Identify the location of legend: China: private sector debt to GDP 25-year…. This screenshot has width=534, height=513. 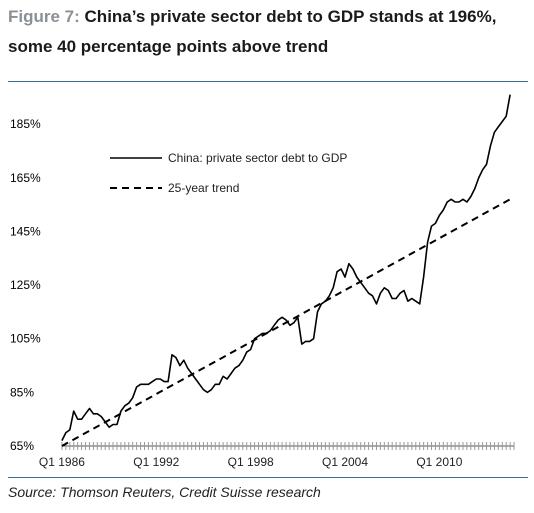
(228, 173).